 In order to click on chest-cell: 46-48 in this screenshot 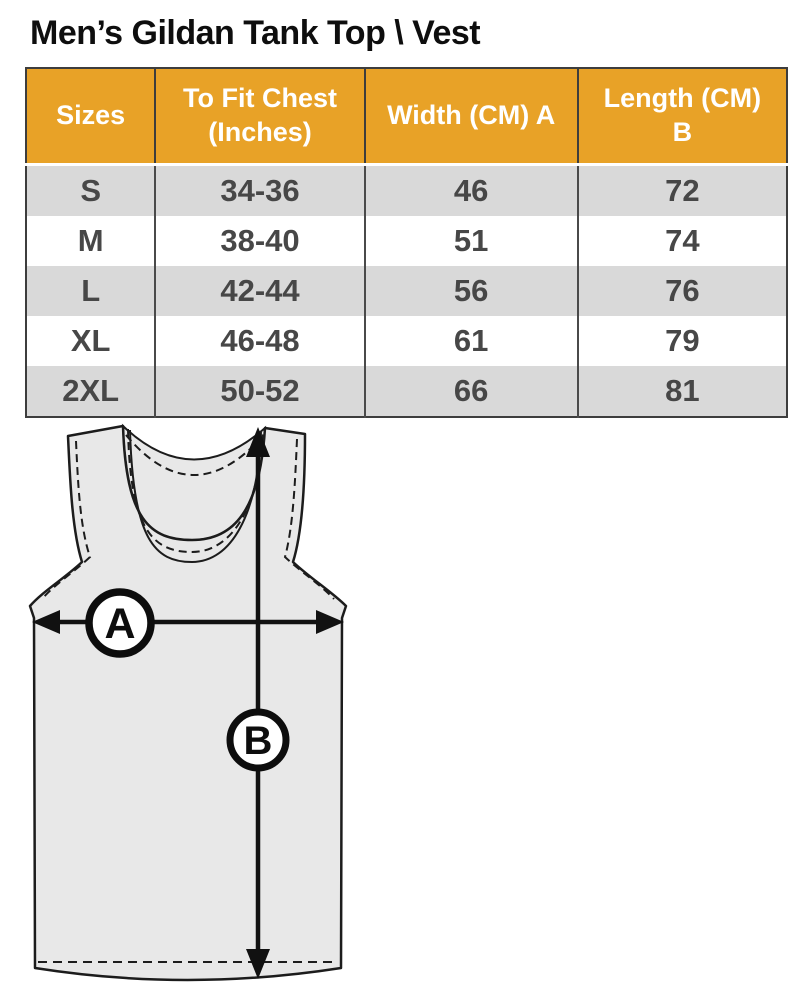, I will do `click(260, 341)`.